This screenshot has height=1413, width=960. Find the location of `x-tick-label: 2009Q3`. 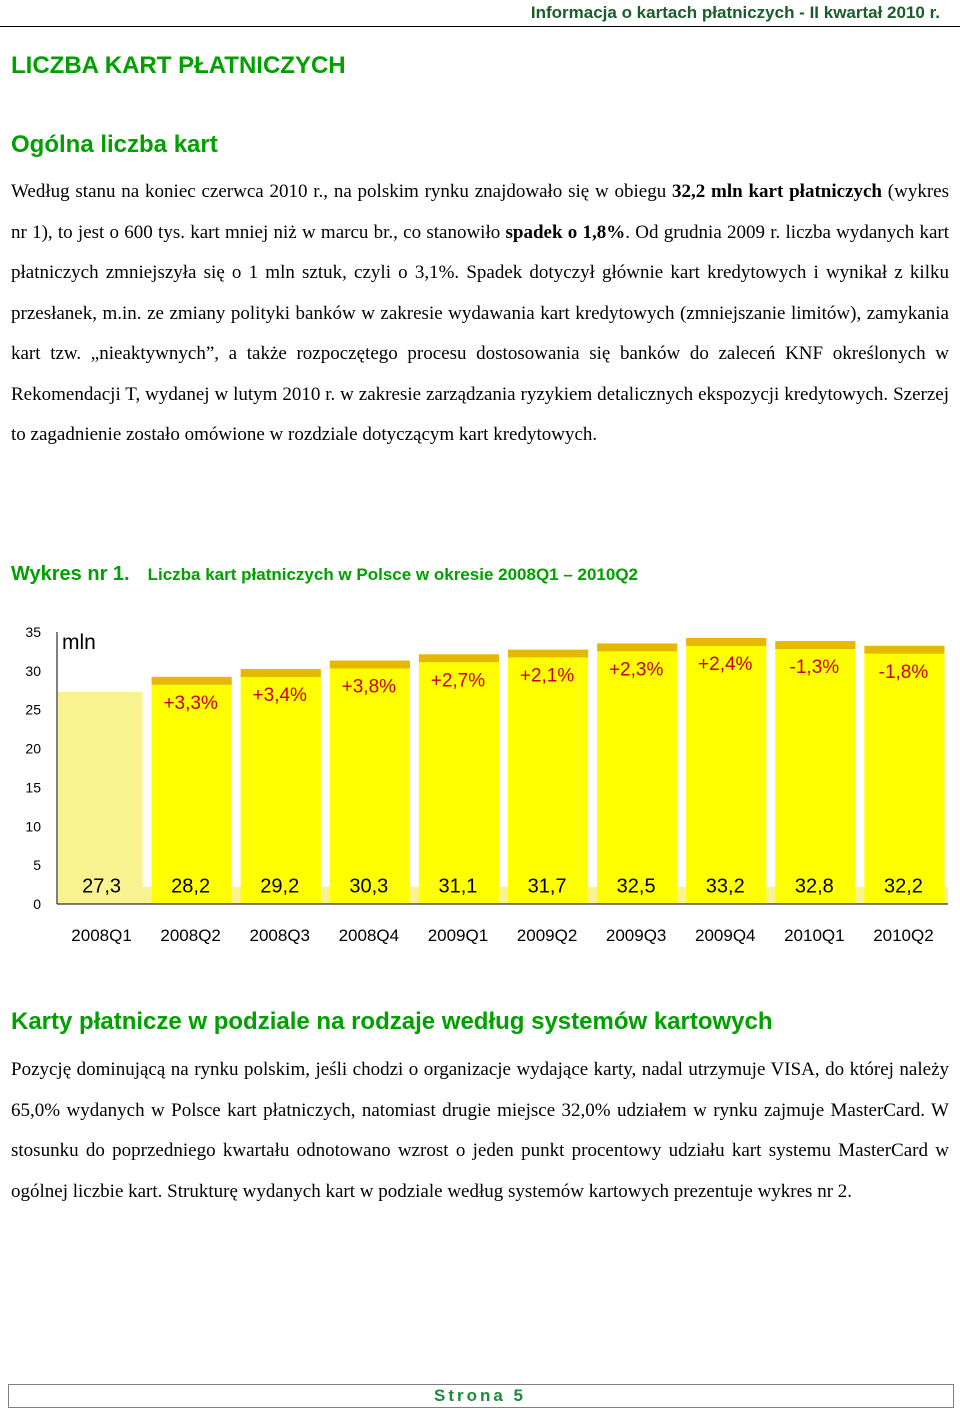

x-tick-label: 2009Q3 is located at coordinates (636, 935).